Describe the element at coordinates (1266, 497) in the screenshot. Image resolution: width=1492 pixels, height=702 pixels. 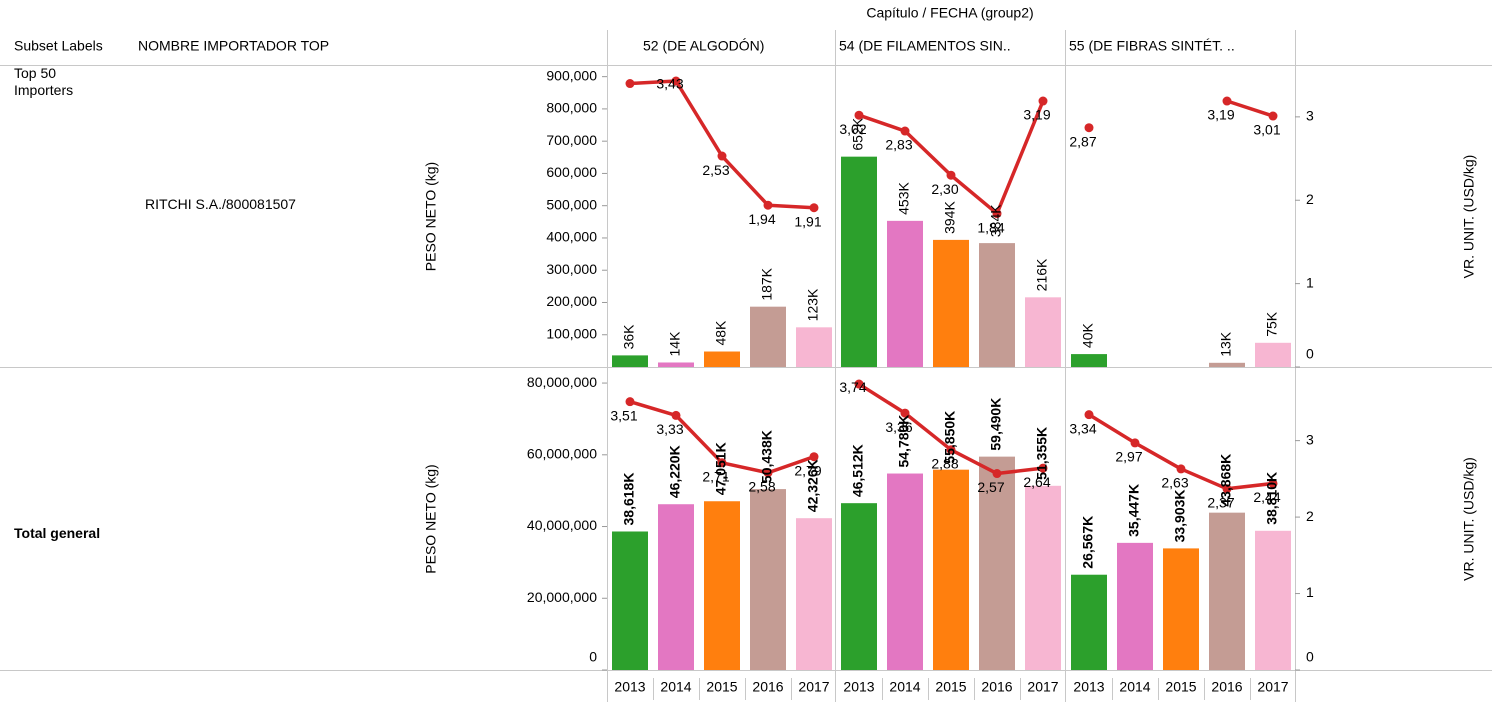
I see `line-label: 2,44` at that location.